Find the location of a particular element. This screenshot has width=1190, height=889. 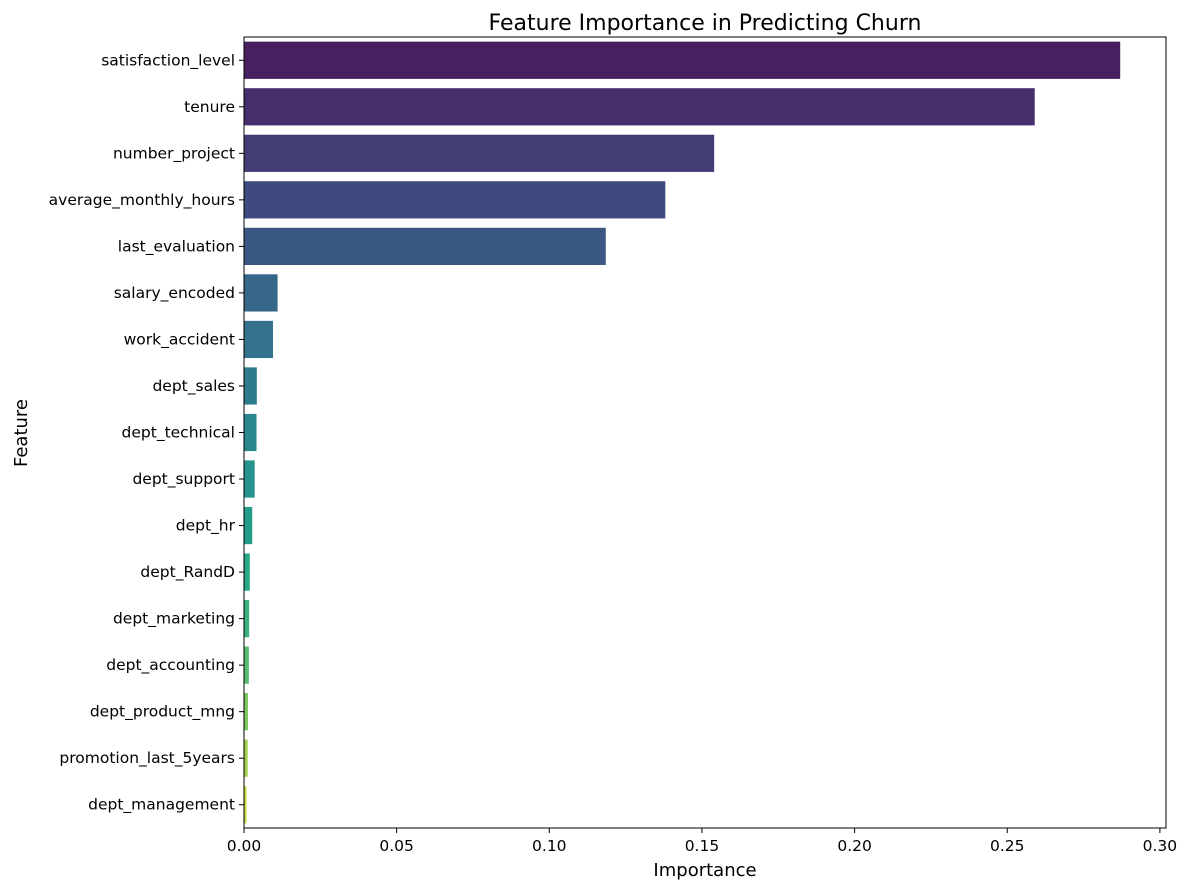

y-tick-label: dept_marketing is located at coordinates (174, 619).